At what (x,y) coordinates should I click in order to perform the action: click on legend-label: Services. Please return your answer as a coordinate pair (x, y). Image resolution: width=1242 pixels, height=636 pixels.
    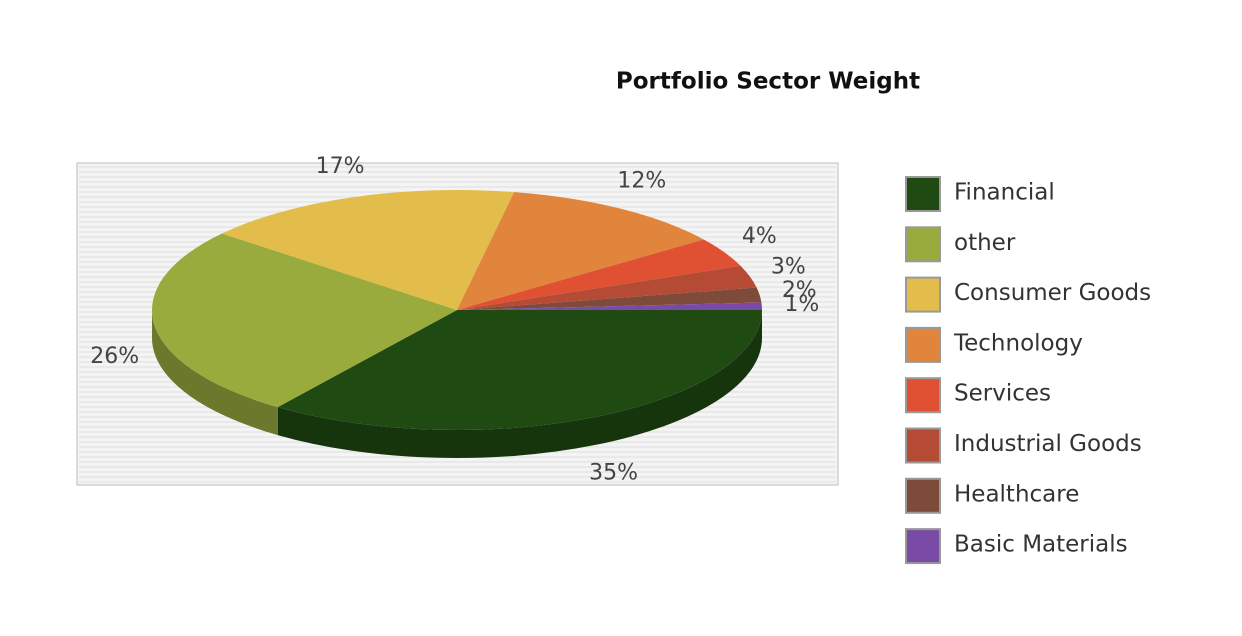
    Looking at the image, I should click on (1002, 394).